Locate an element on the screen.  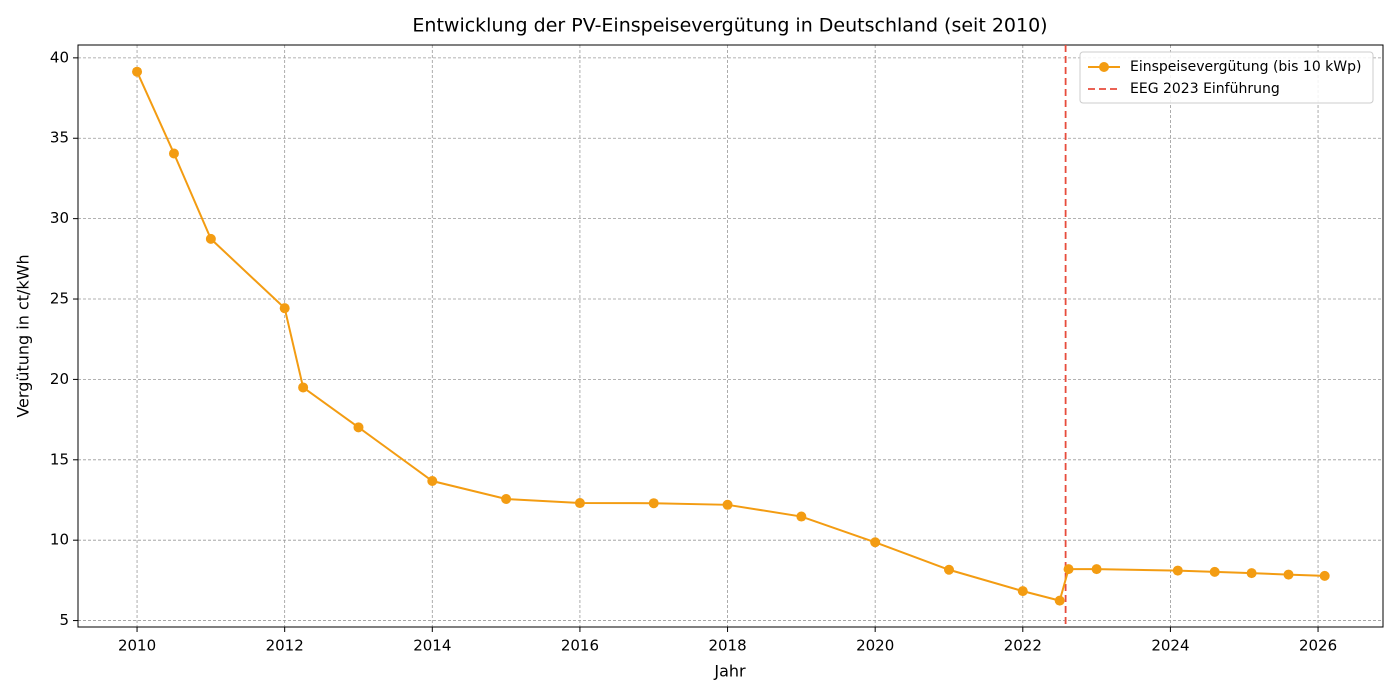
x-tick-label: 2018 is located at coordinates (727, 646).